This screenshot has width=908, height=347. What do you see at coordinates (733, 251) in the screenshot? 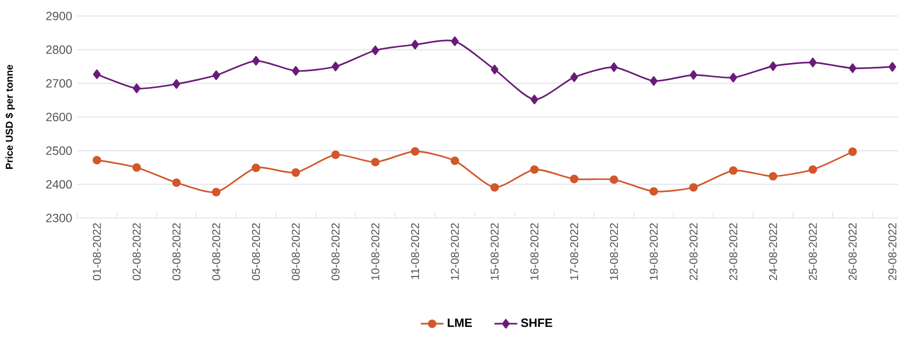
I see `x-tick-label: 23-08-2022` at bounding box center [733, 251].